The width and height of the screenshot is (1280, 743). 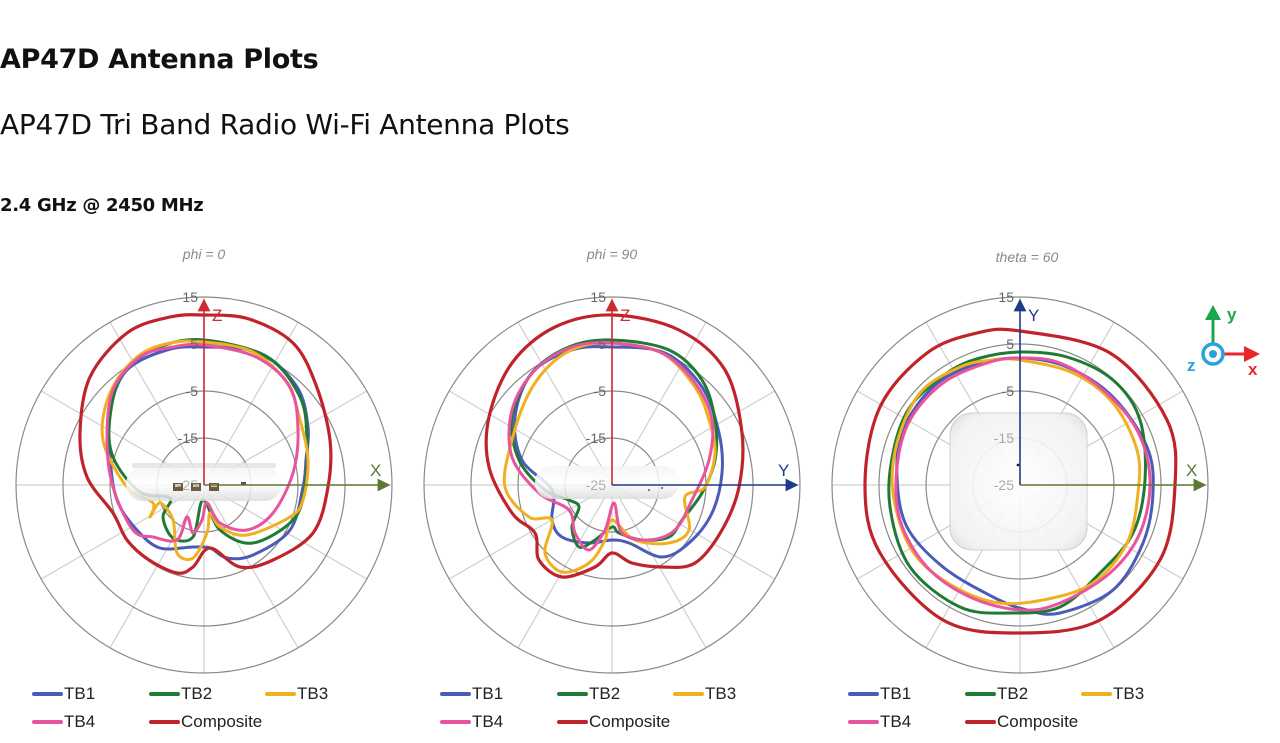 What do you see at coordinates (285, 124) in the screenshot?
I see `page-subtitle: AP47D Tri Band Radio Wi-Fi Antenna Plots` at bounding box center [285, 124].